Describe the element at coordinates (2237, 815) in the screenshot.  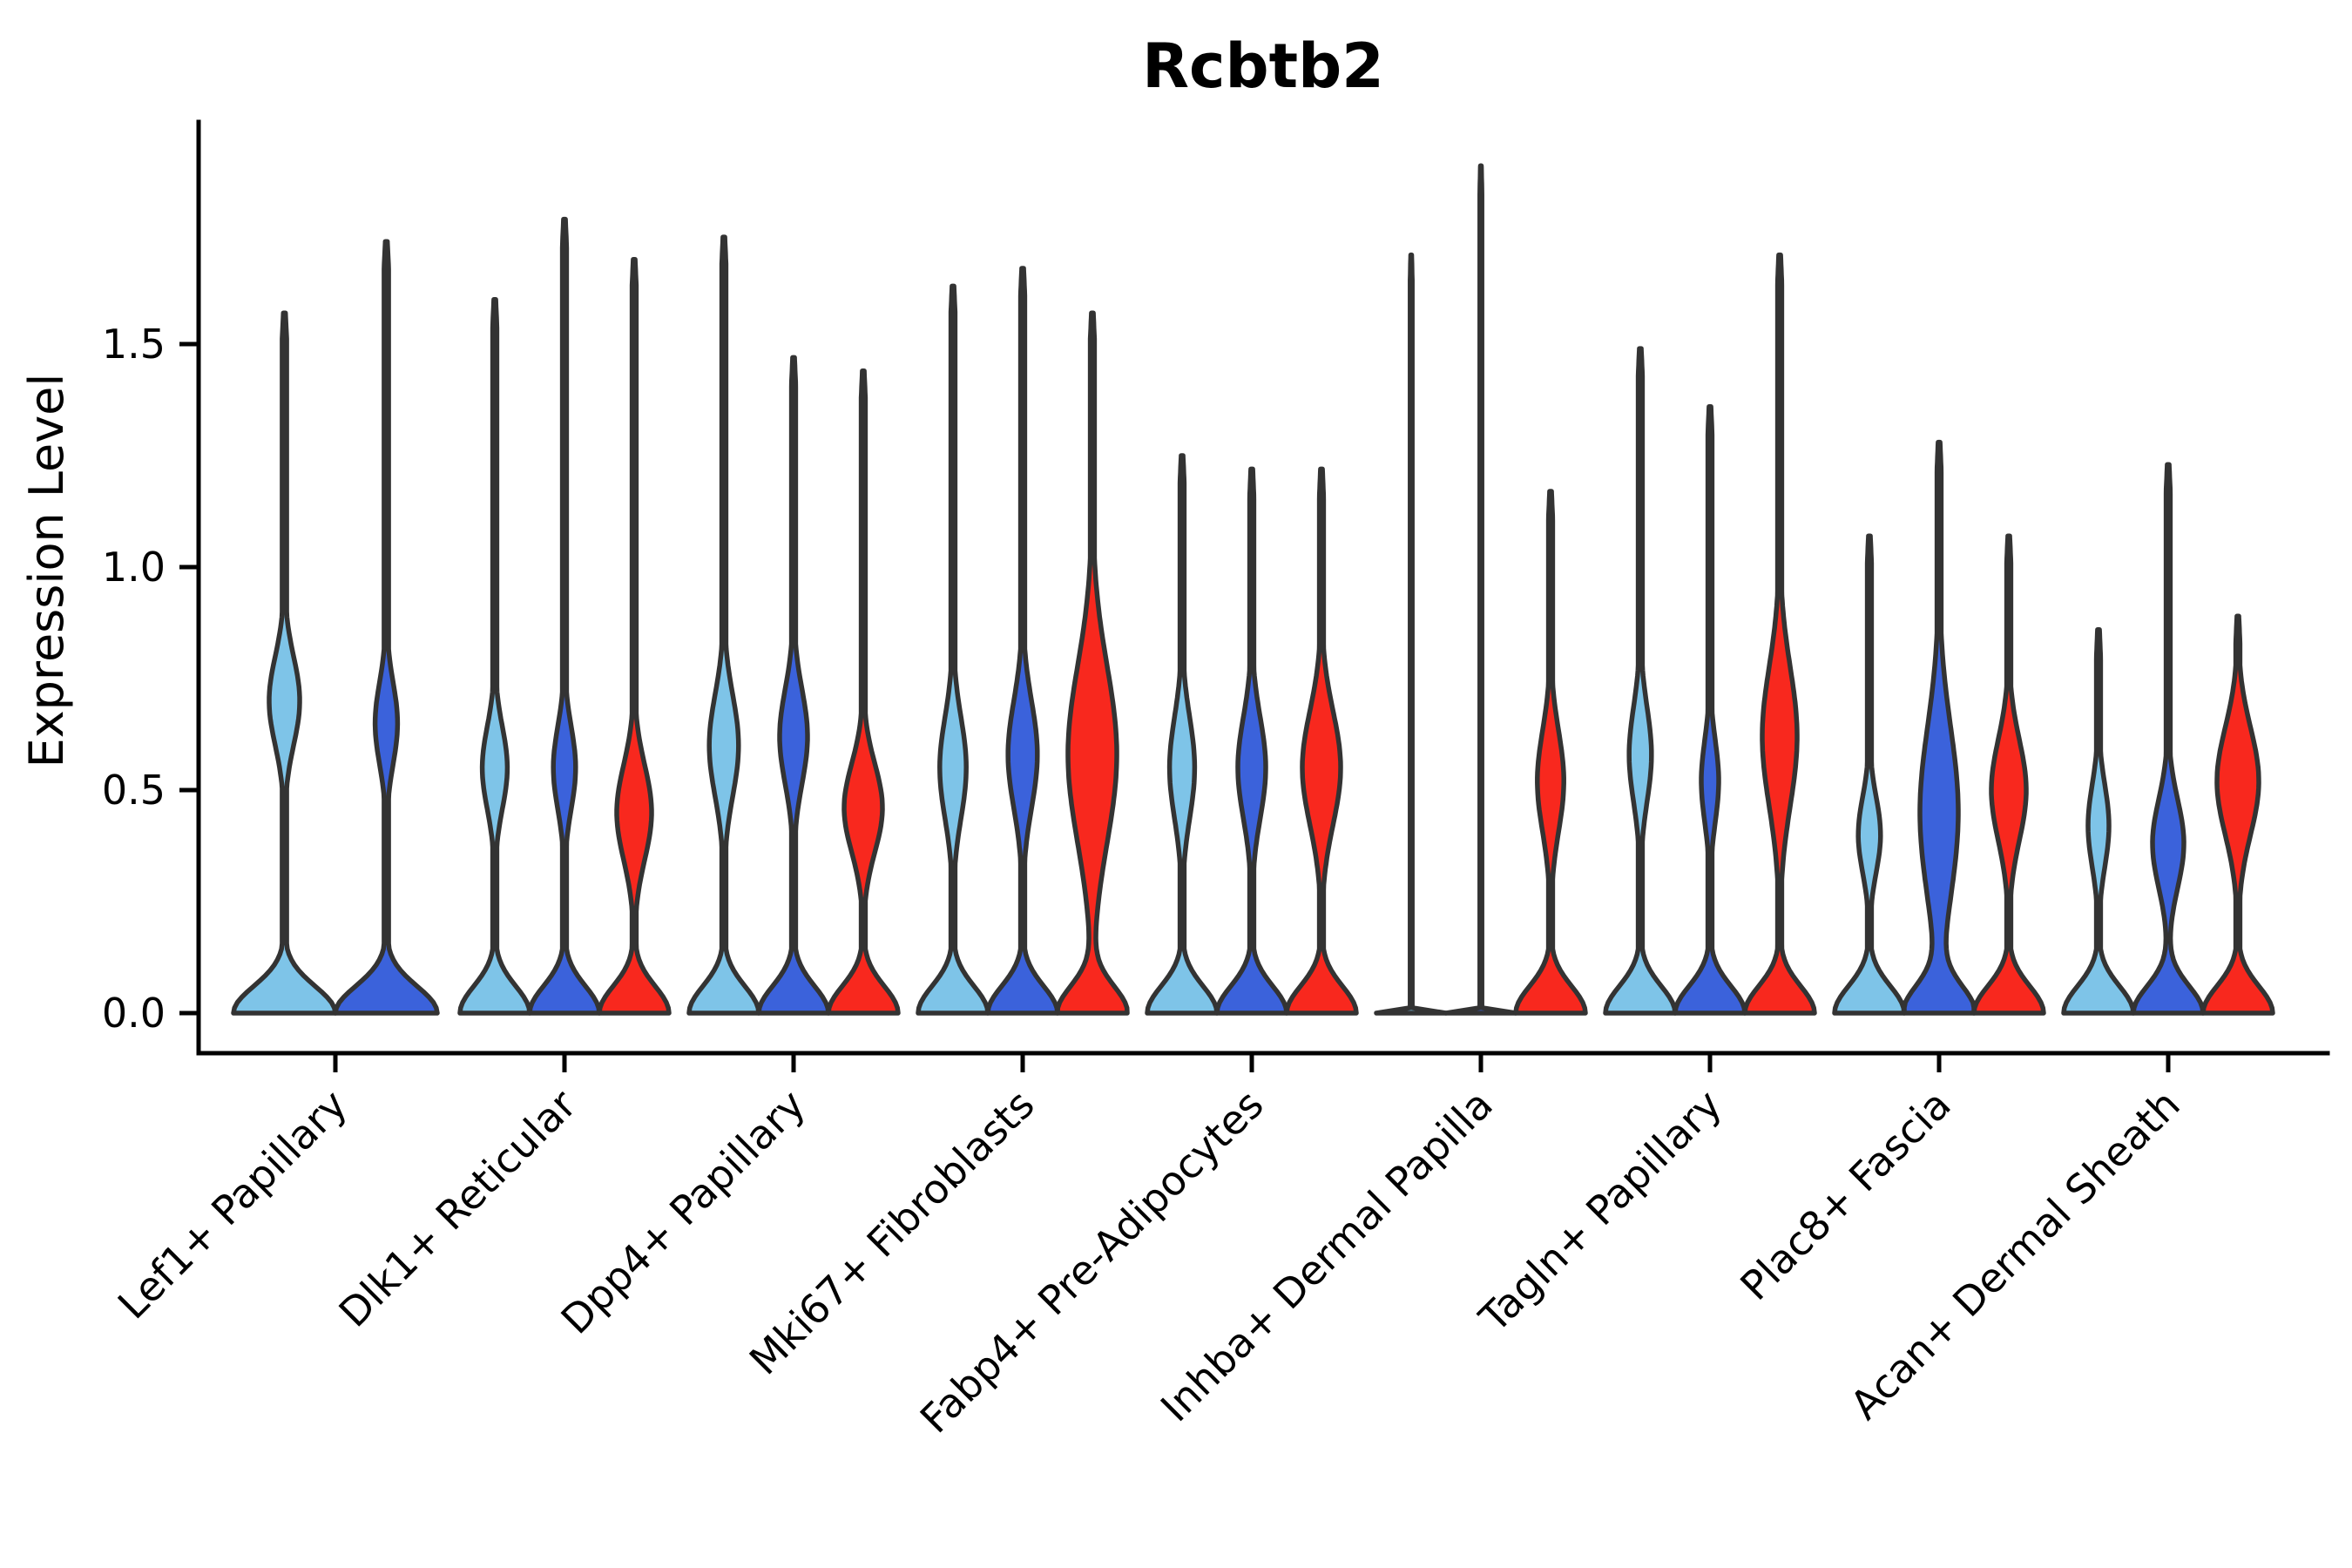
I see `violin-9-red` at that location.